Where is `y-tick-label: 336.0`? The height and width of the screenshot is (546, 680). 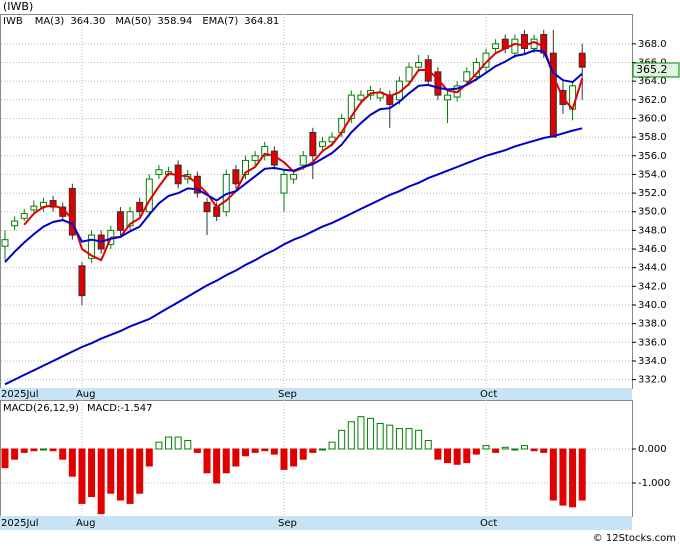 y-tick-label: 336.0 is located at coordinates (652, 342).